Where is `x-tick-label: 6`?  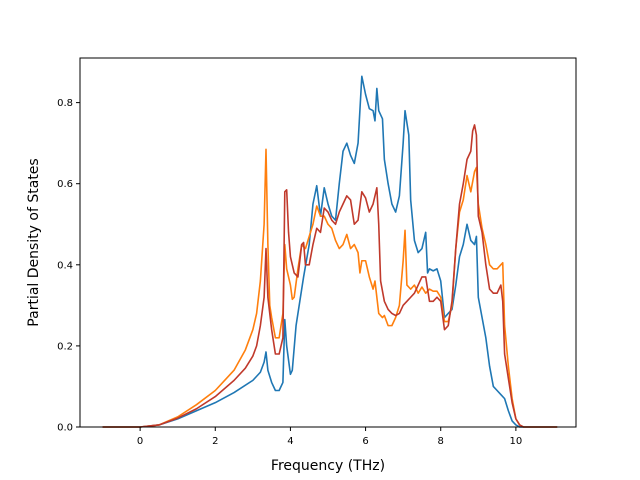 x-tick-label: 6 is located at coordinates (365, 441).